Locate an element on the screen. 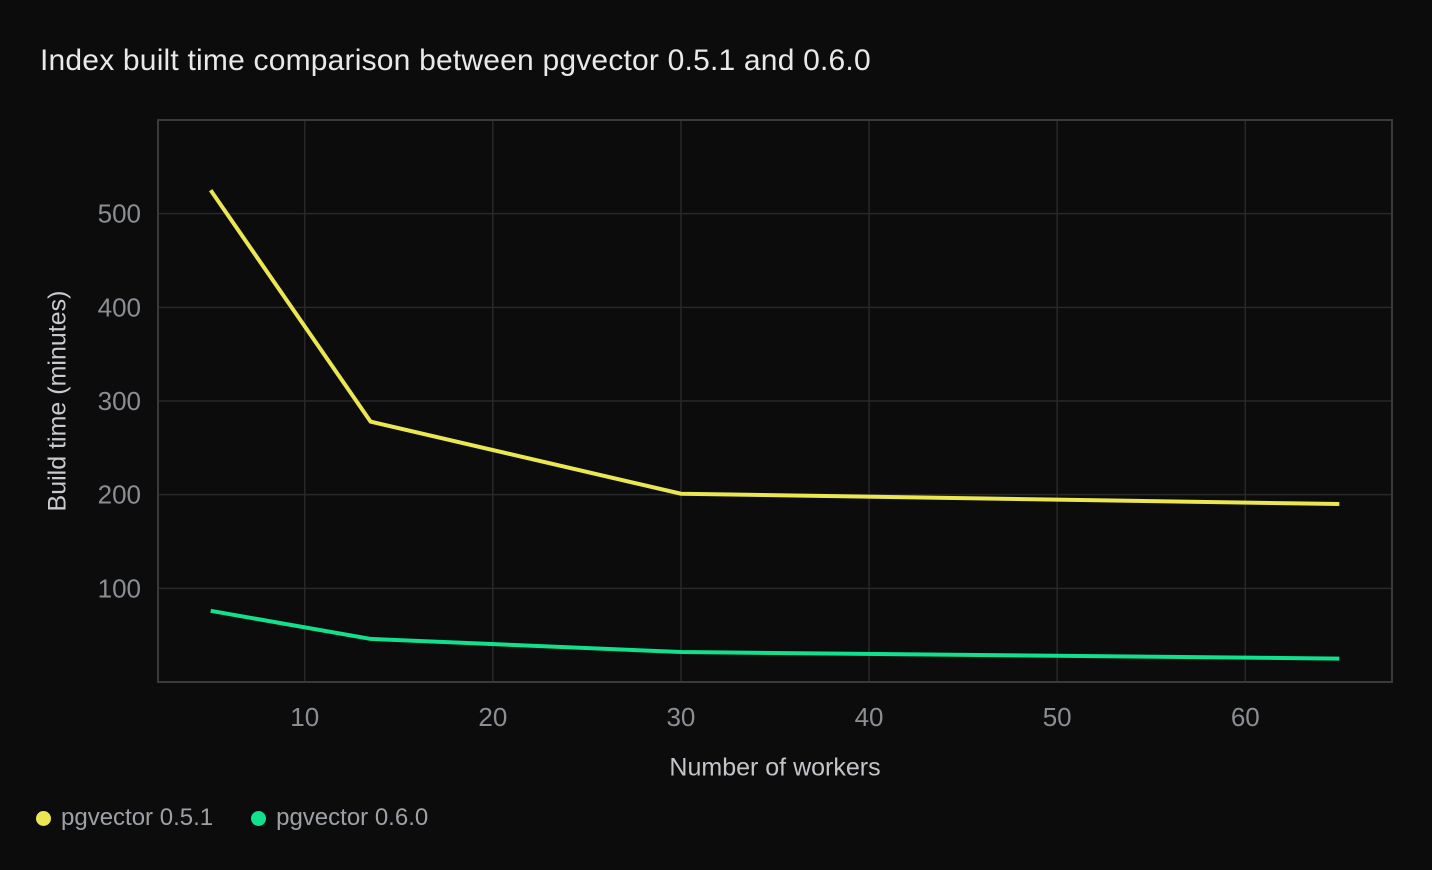 Image resolution: width=1432 pixels, height=870 pixels. series-line is located at coordinates (775, 634).